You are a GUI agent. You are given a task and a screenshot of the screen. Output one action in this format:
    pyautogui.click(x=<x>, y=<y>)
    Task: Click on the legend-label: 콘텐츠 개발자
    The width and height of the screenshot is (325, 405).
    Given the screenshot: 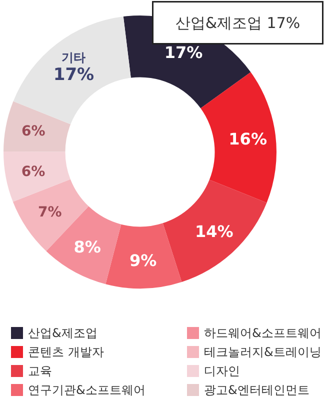 What is the action you would take?
    pyautogui.click(x=66, y=352)
    